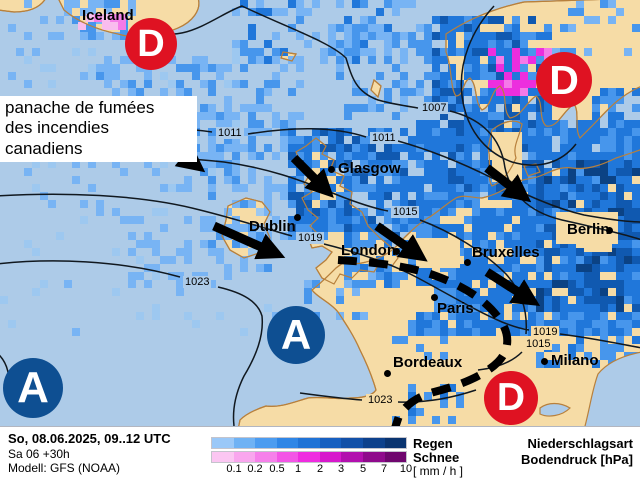  Describe the element at coordinates (363, 469) in the screenshot. I see `scale-tick-label: 5` at that location.